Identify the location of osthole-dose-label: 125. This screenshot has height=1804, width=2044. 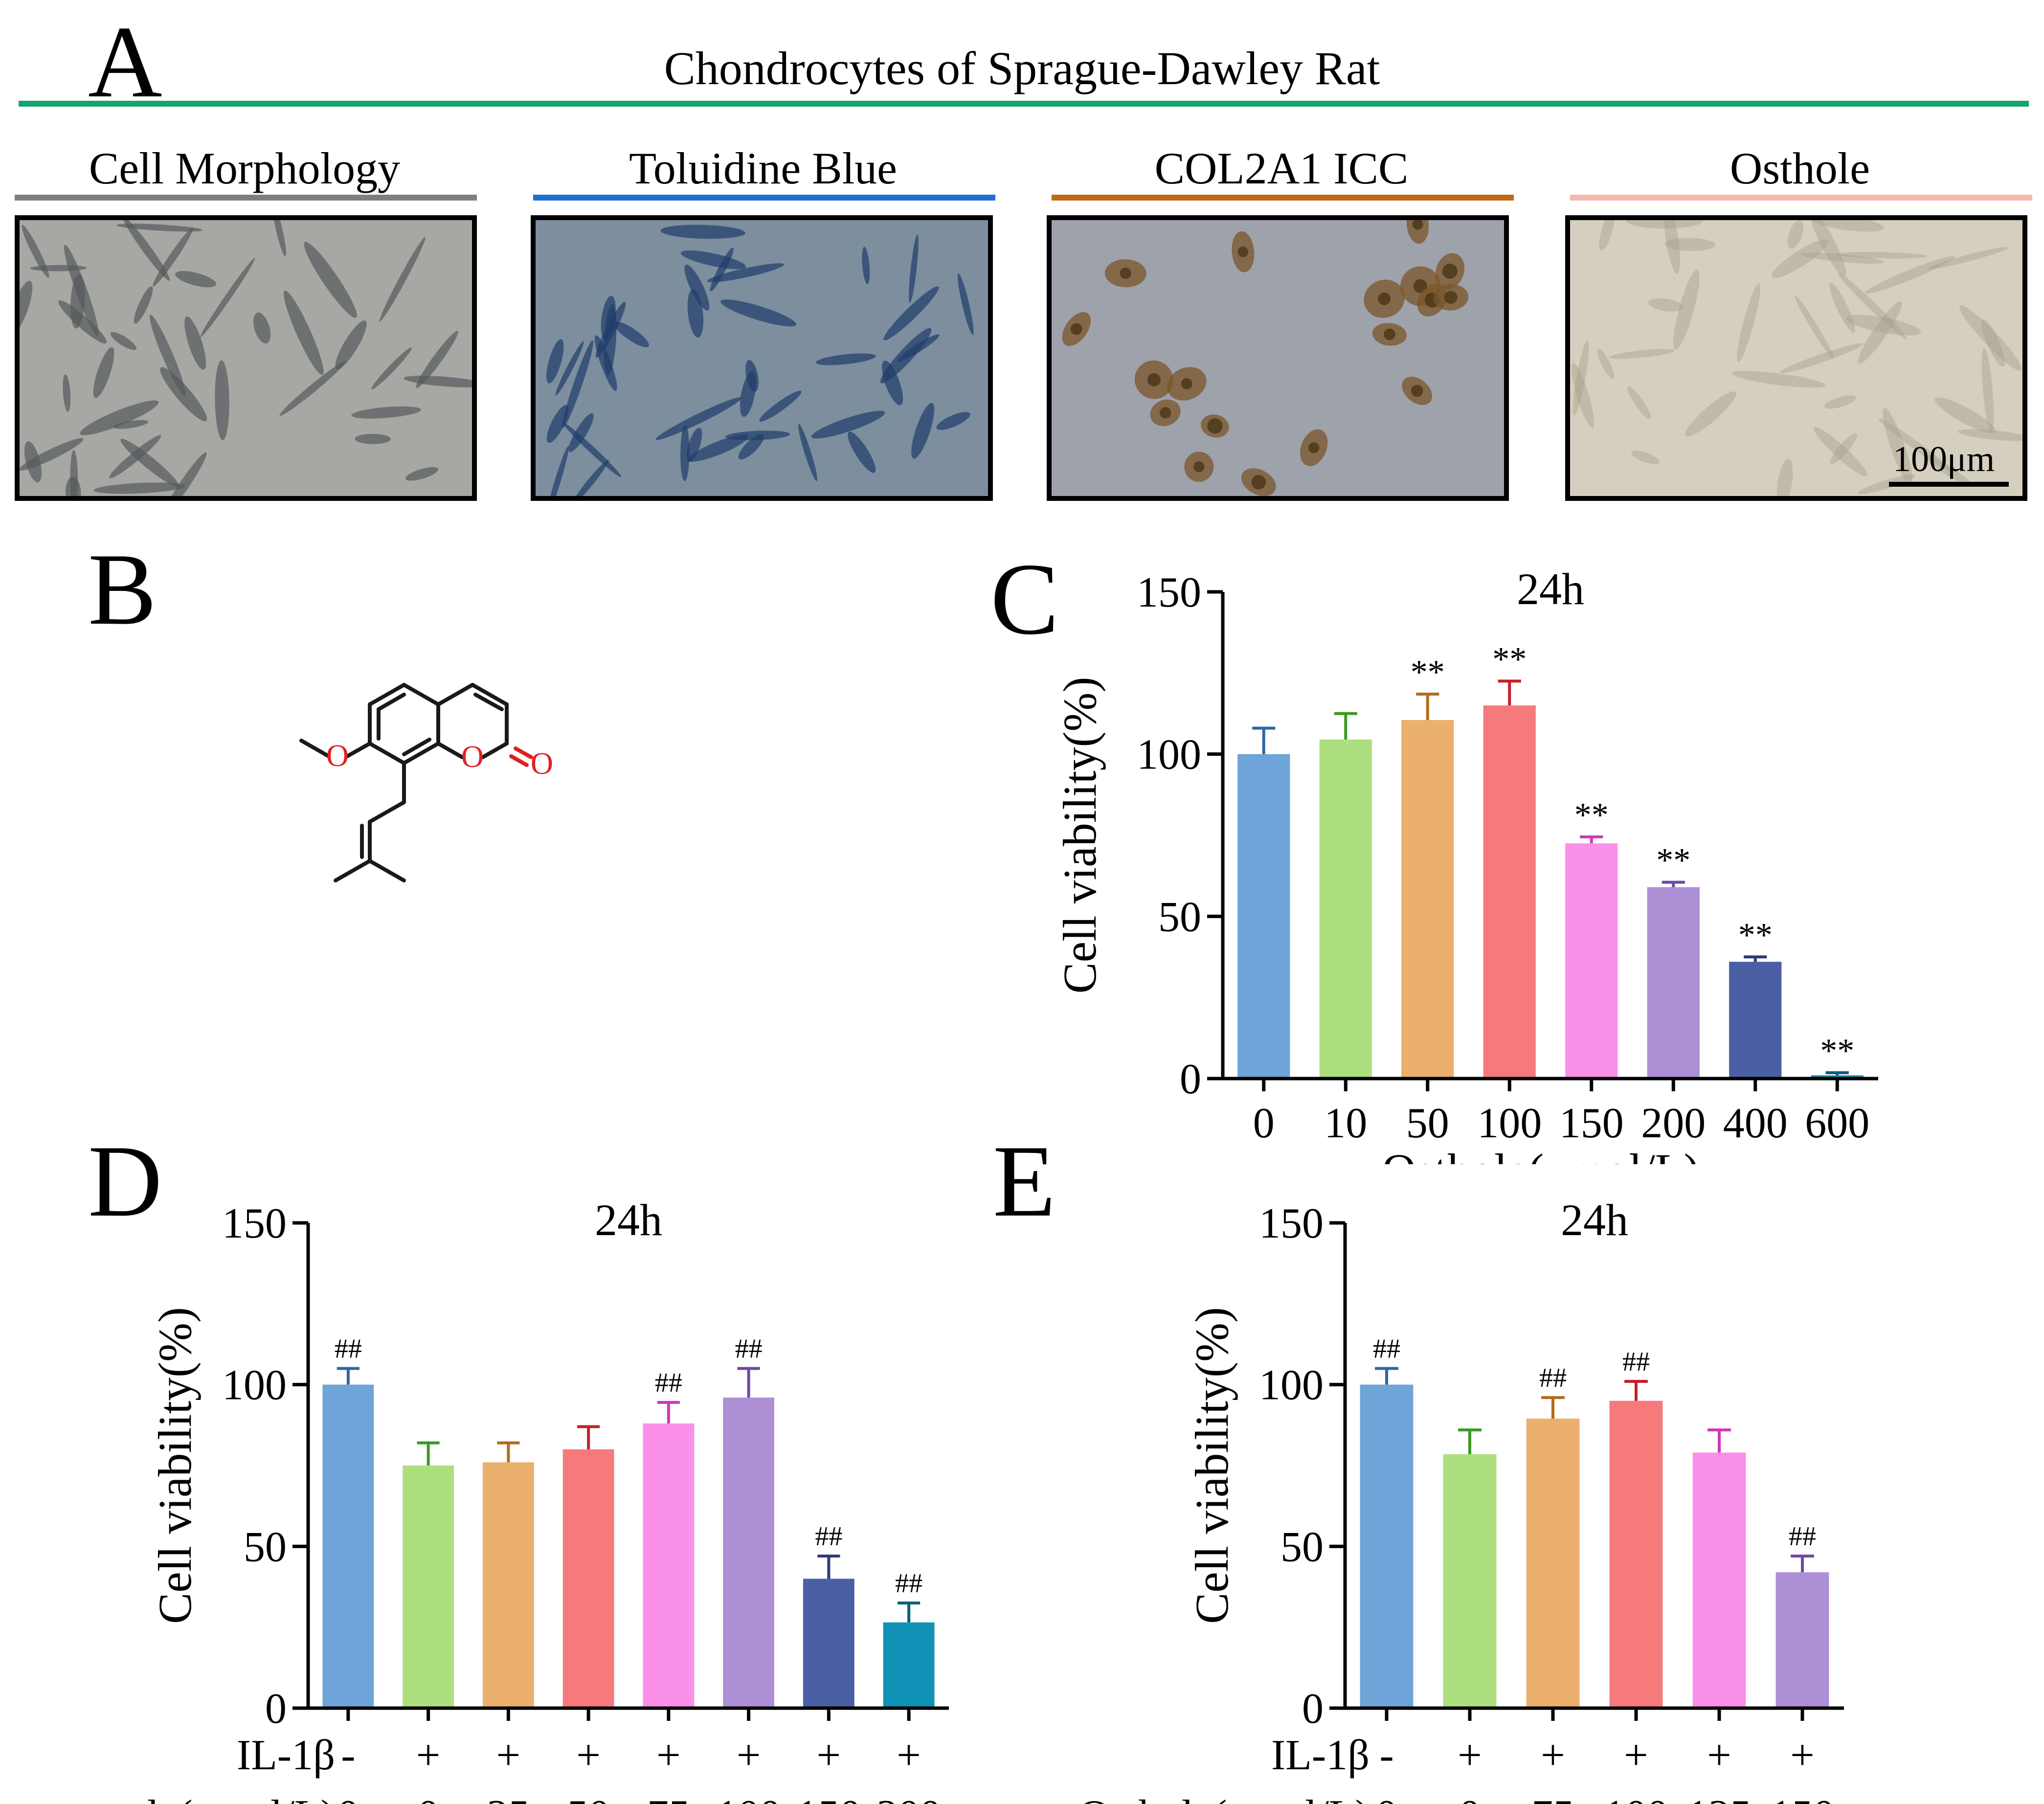
(1719, 1798).